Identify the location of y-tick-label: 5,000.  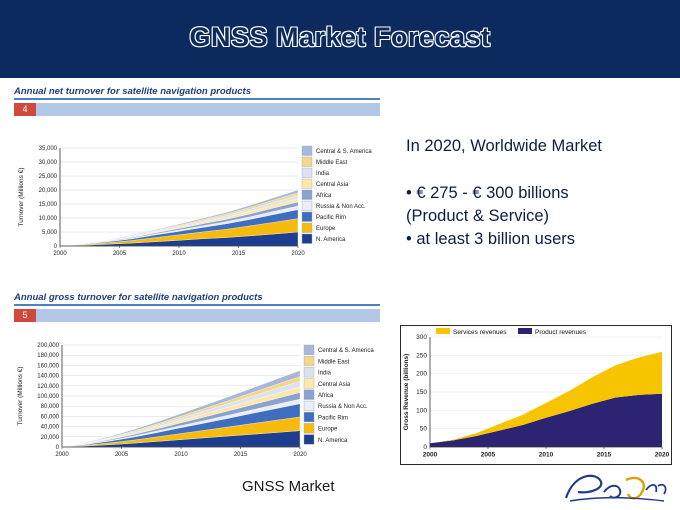
(50, 233).